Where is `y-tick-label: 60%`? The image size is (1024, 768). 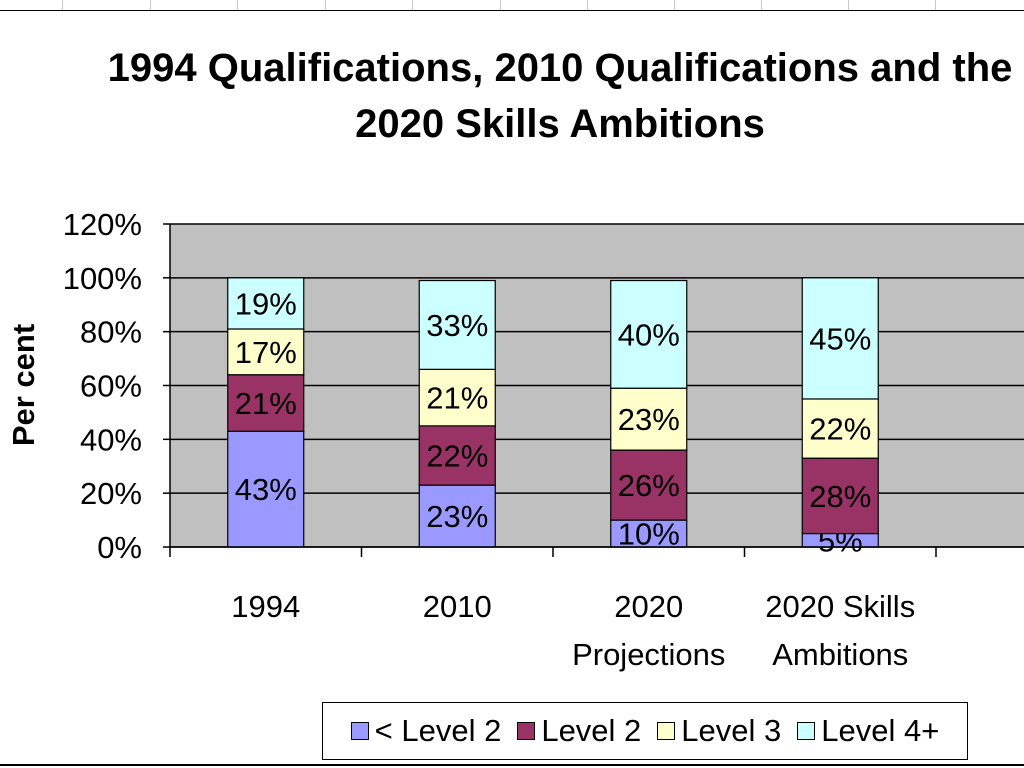
y-tick-label: 60% is located at coordinates (111, 386).